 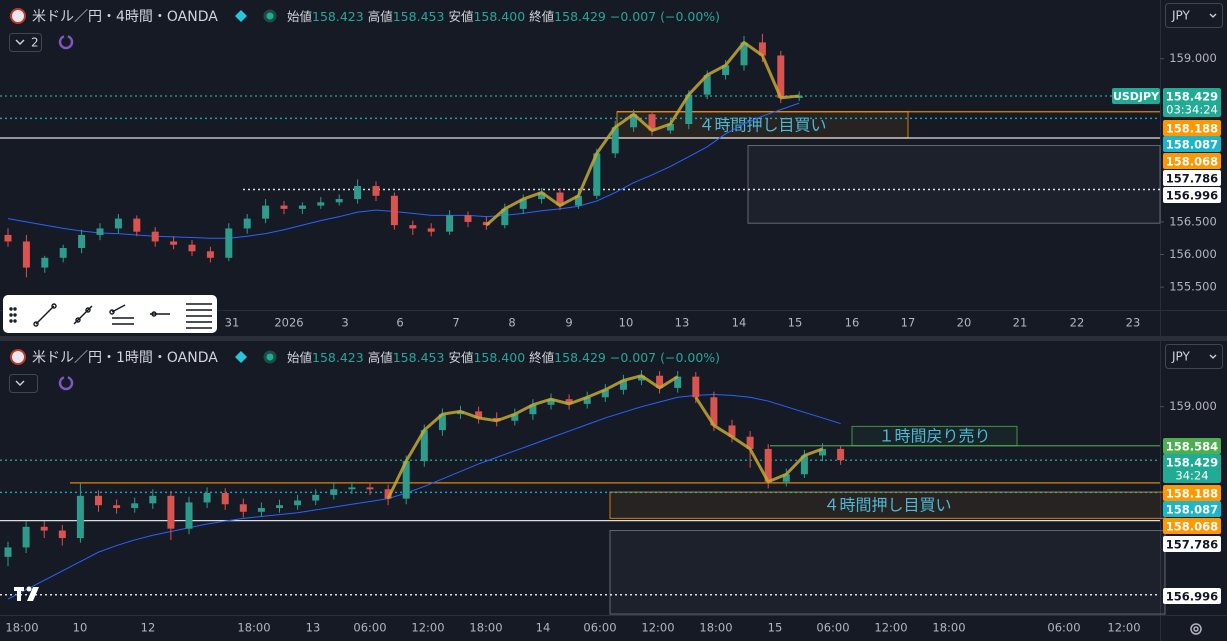 I want to click on x-tick-label: 10, so click(x=80, y=628).